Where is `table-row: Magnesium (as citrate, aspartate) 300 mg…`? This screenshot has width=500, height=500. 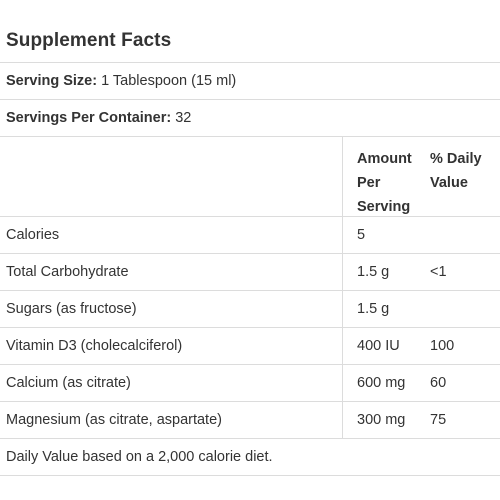 table-row: Magnesium (as citrate, aspartate) 300 mg… is located at coordinates (250, 420).